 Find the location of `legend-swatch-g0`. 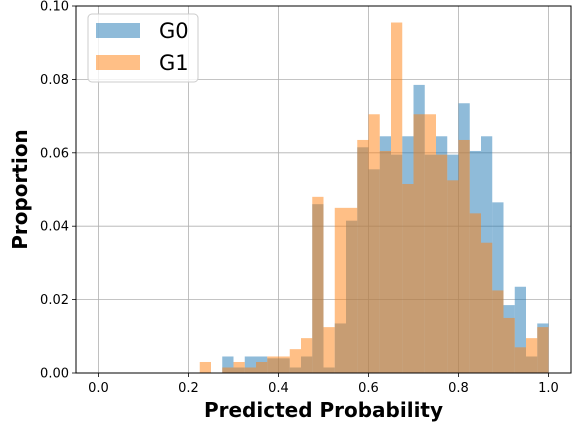

legend-swatch-g0 is located at coordinates (118, 30).